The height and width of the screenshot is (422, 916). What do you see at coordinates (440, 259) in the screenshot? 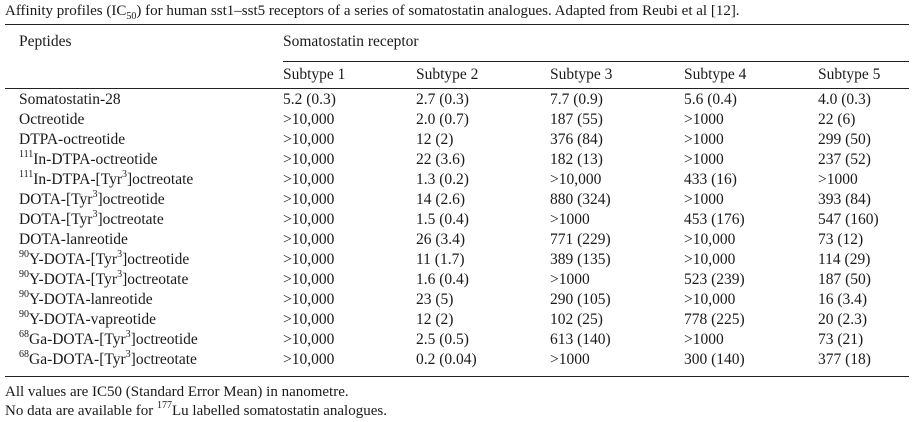
I see `subtype-2-value: 11 (1.7)` at bounding box center [440, 259].